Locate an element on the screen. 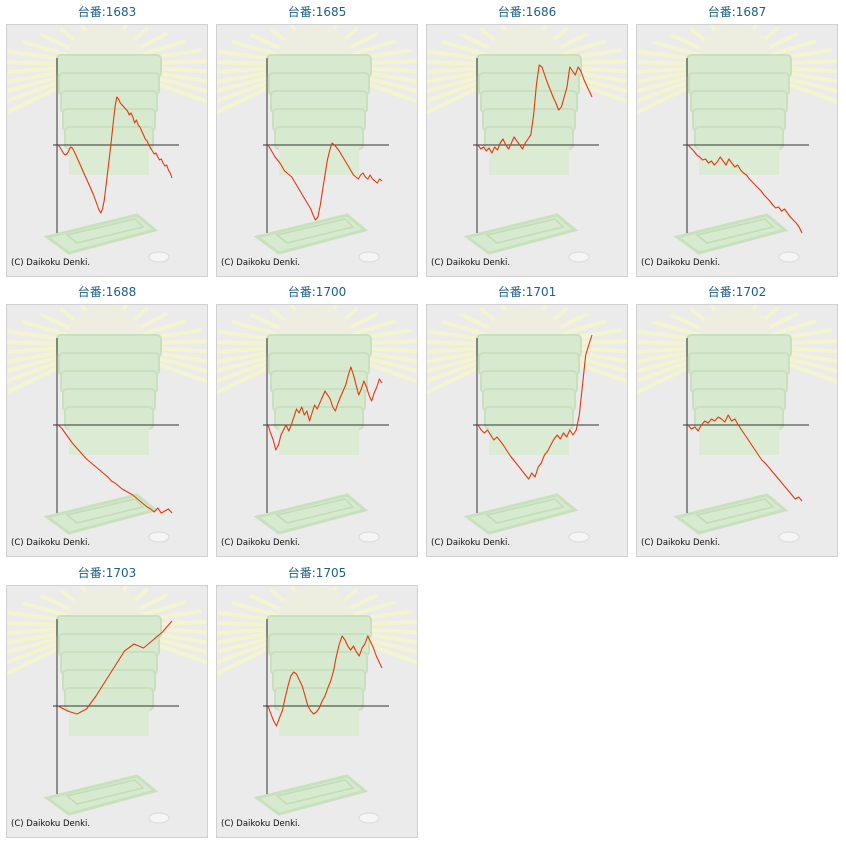 This screenshot has height=843, width=846. chart-cell: 台番:1703 (C) Daikoku Denki. is located at coordinates (107, 700).